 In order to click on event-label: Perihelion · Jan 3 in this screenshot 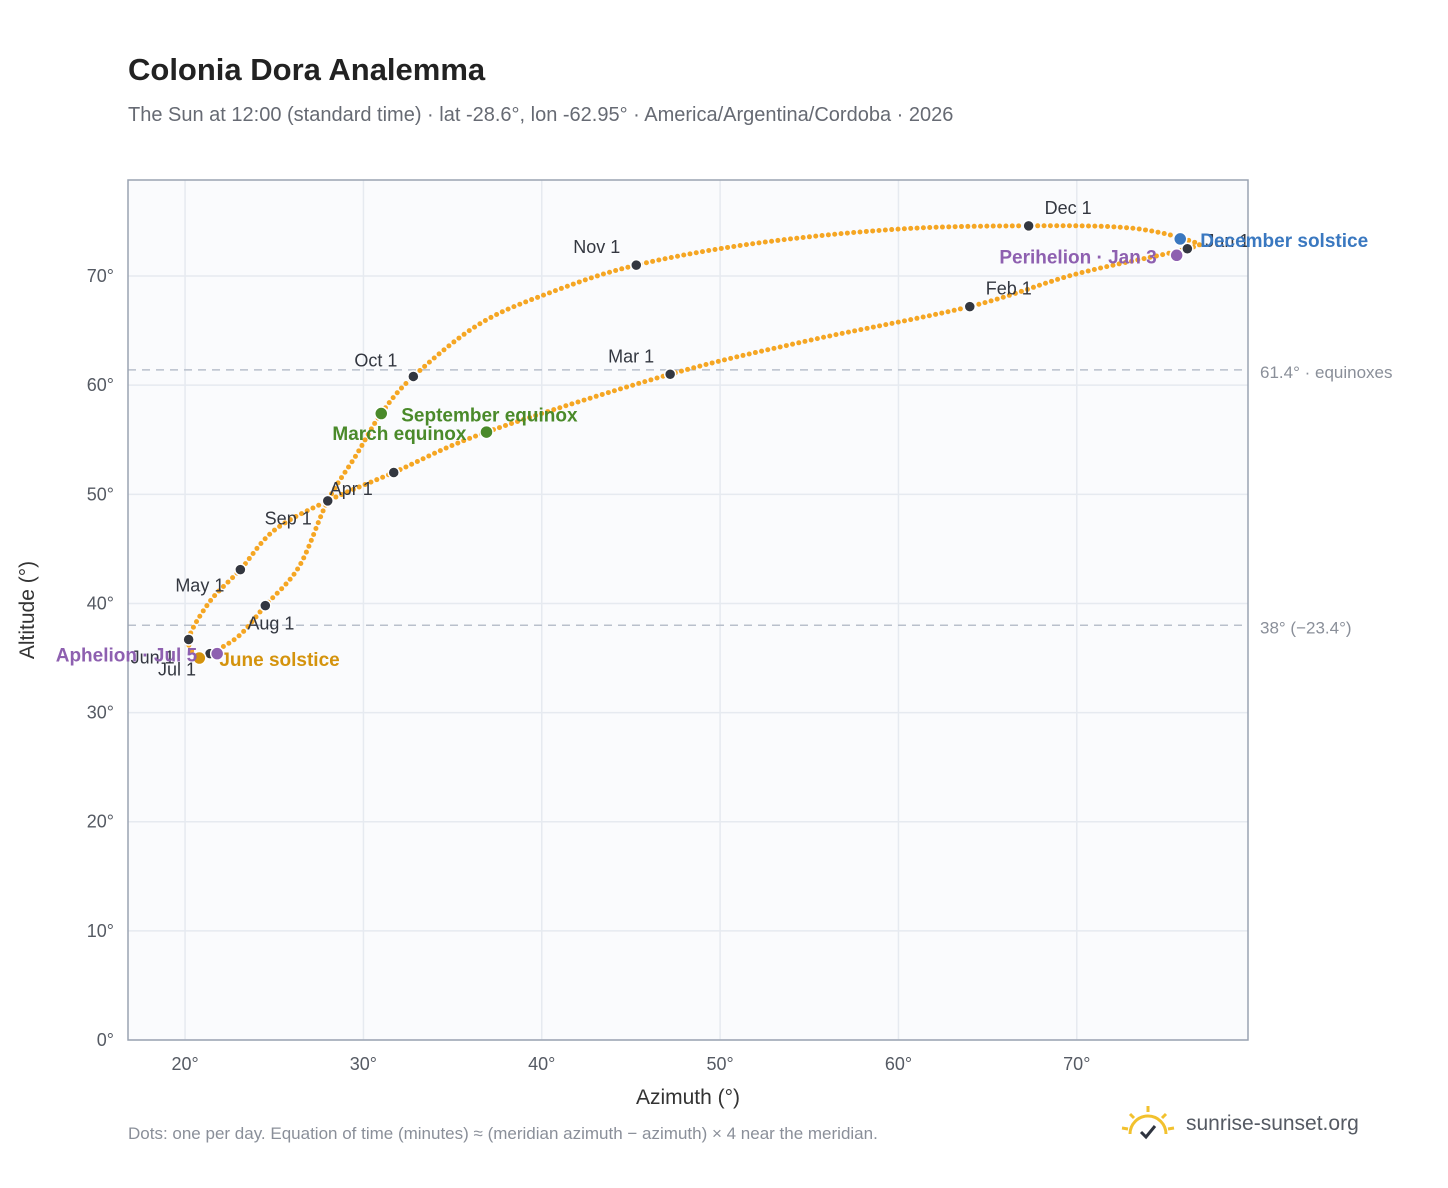, I will do `click(1077, 257)`.